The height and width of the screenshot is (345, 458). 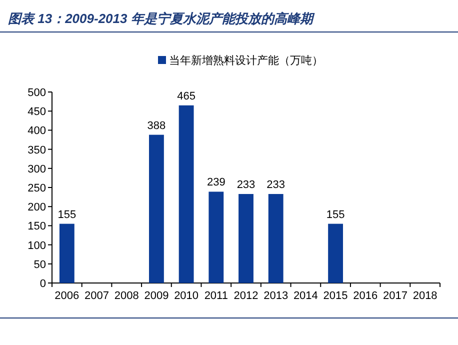 What do you see at coordinates (216, 182) in the screenshot?
I see `data-label: 239` at bounding box center [216, 182].